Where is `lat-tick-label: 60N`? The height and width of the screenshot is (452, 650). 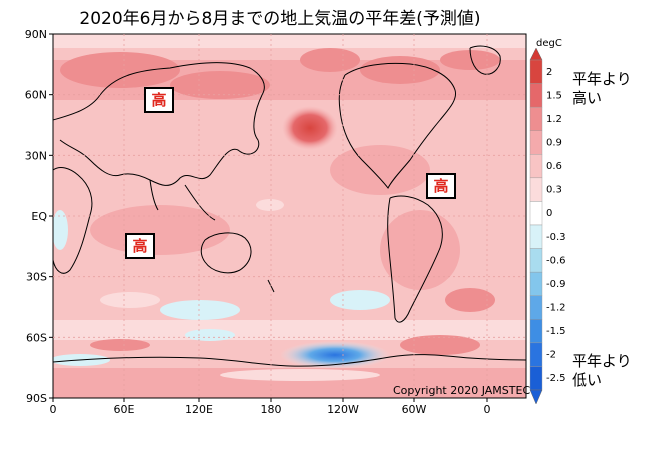
lat-tick-label: 60N is located at coordinates (36, 95).